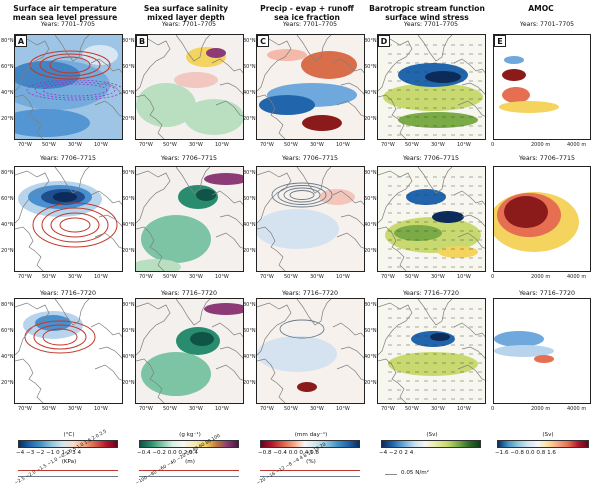 Image resolution: width=600 pixels, height=500 pixels. Describe the element at coordinates (65, 17) in the screenshot. I see `column-title-a-line2: mean sea level pressure` at that location.